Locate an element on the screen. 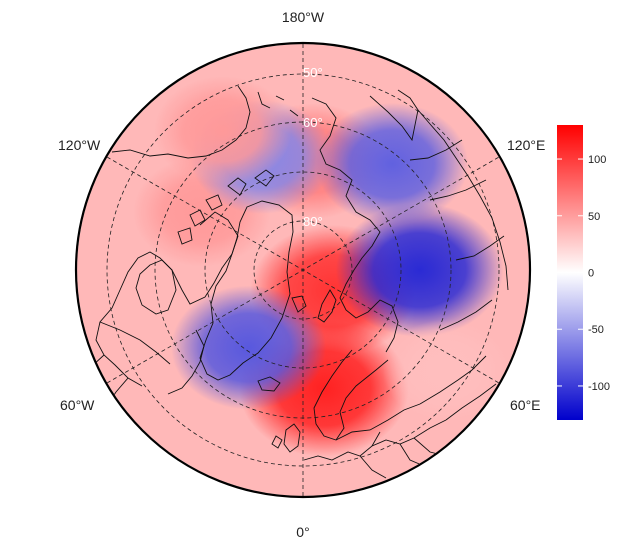  colorbar-tick-label: -100 is located at coordinates (599, 387).